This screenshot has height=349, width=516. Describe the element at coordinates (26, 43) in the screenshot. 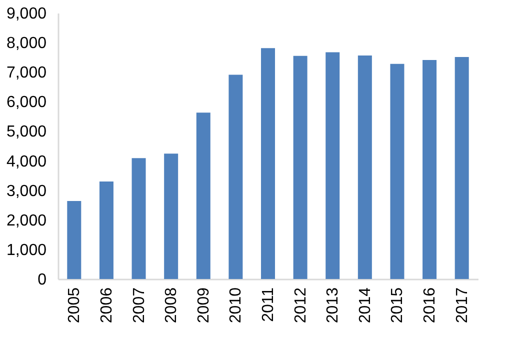

I see `y-tick-label: 8,000` at that location.